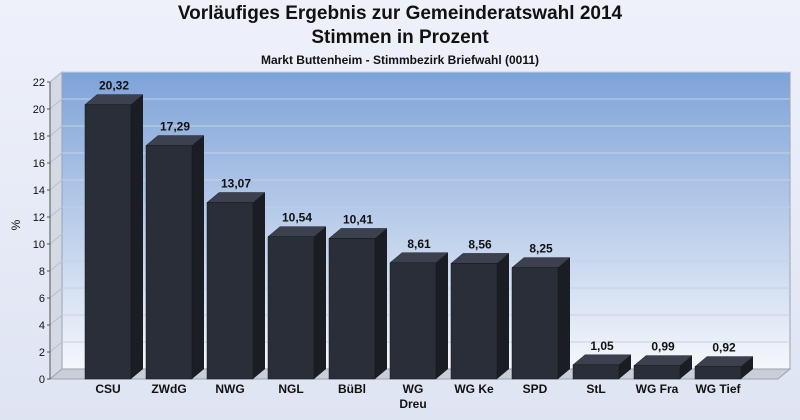  I want to click on bar-value-label: 0,99, so click(663, 347).